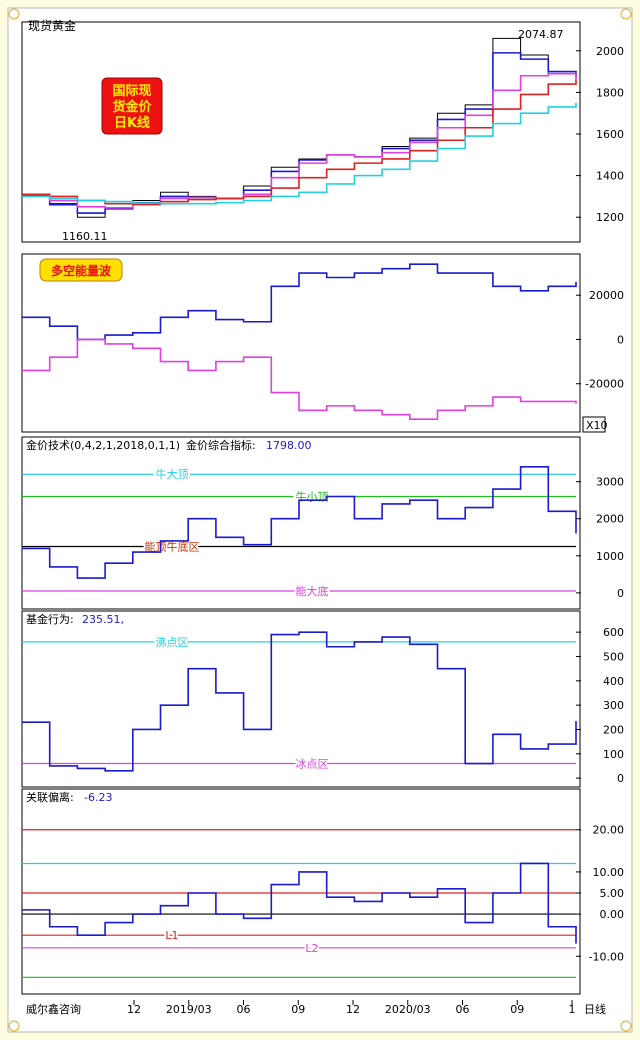 This screenshot has height=1040, width=640. I want to click on y-tick-label: 1600, so click(610, 134).